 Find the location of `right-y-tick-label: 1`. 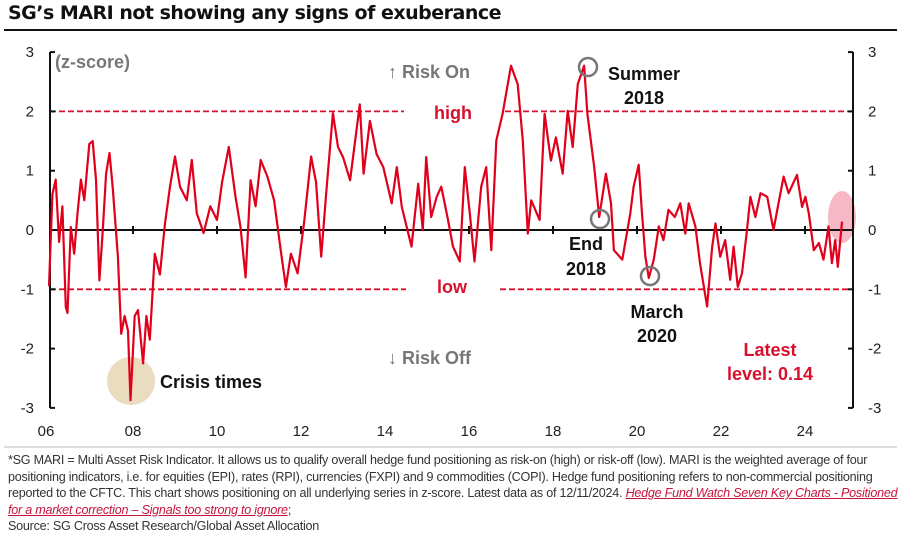

right-y-tick-label: 1 is located at coordinates (872, 171).